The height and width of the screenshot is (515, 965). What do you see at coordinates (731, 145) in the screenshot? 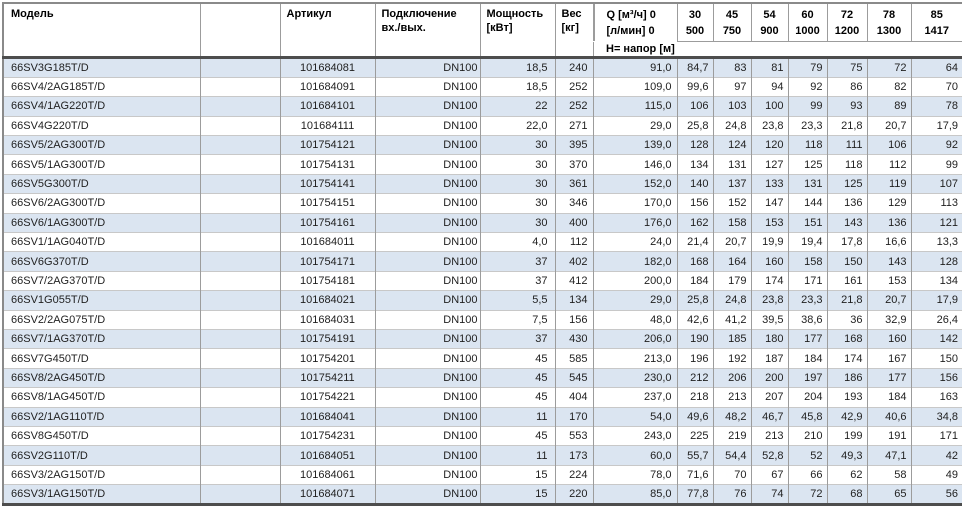
I see `cell-head-value: 124` at bounding box center [731, 145].